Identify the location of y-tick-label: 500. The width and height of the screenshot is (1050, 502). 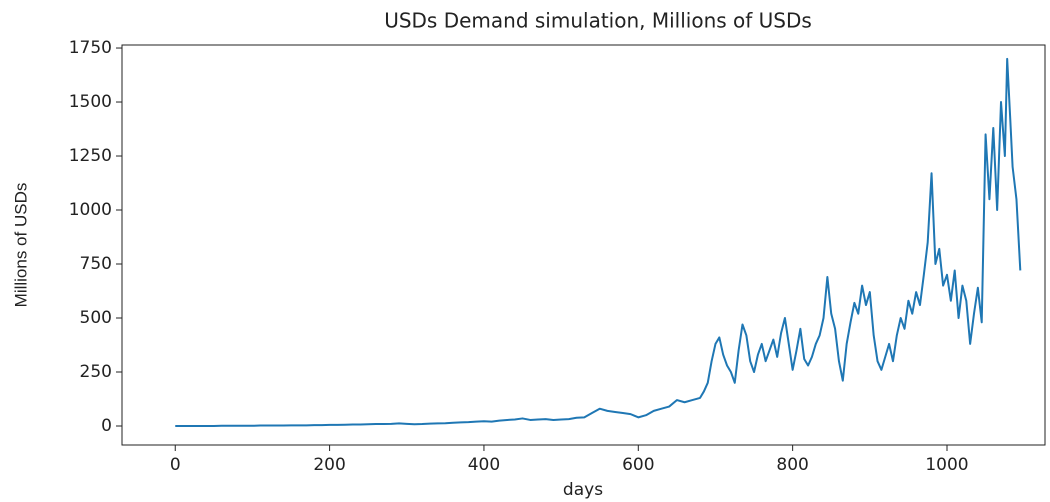
(96, 318).